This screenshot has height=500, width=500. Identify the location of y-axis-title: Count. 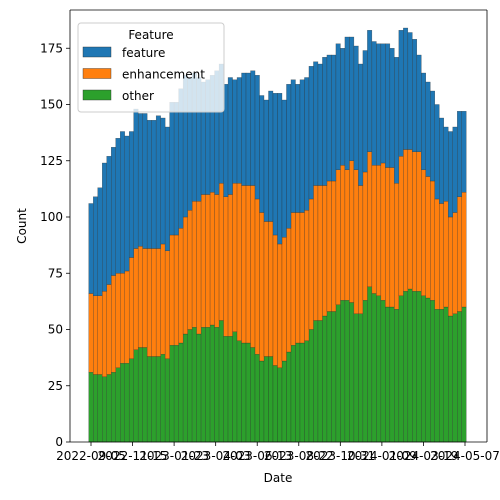
(22, 226).